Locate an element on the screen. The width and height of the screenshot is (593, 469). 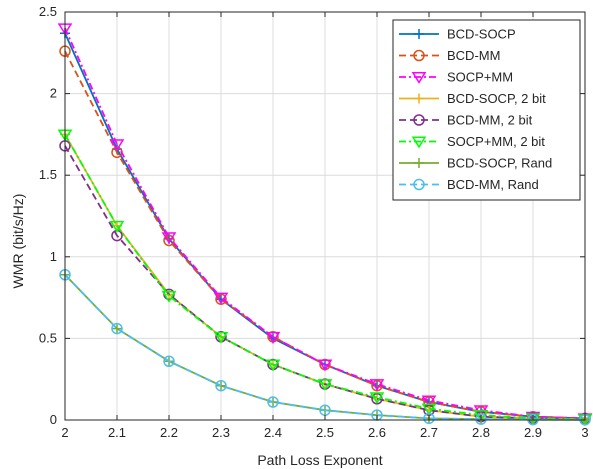
x-tick-label: 2.6 is located at coordinates (377, 432).